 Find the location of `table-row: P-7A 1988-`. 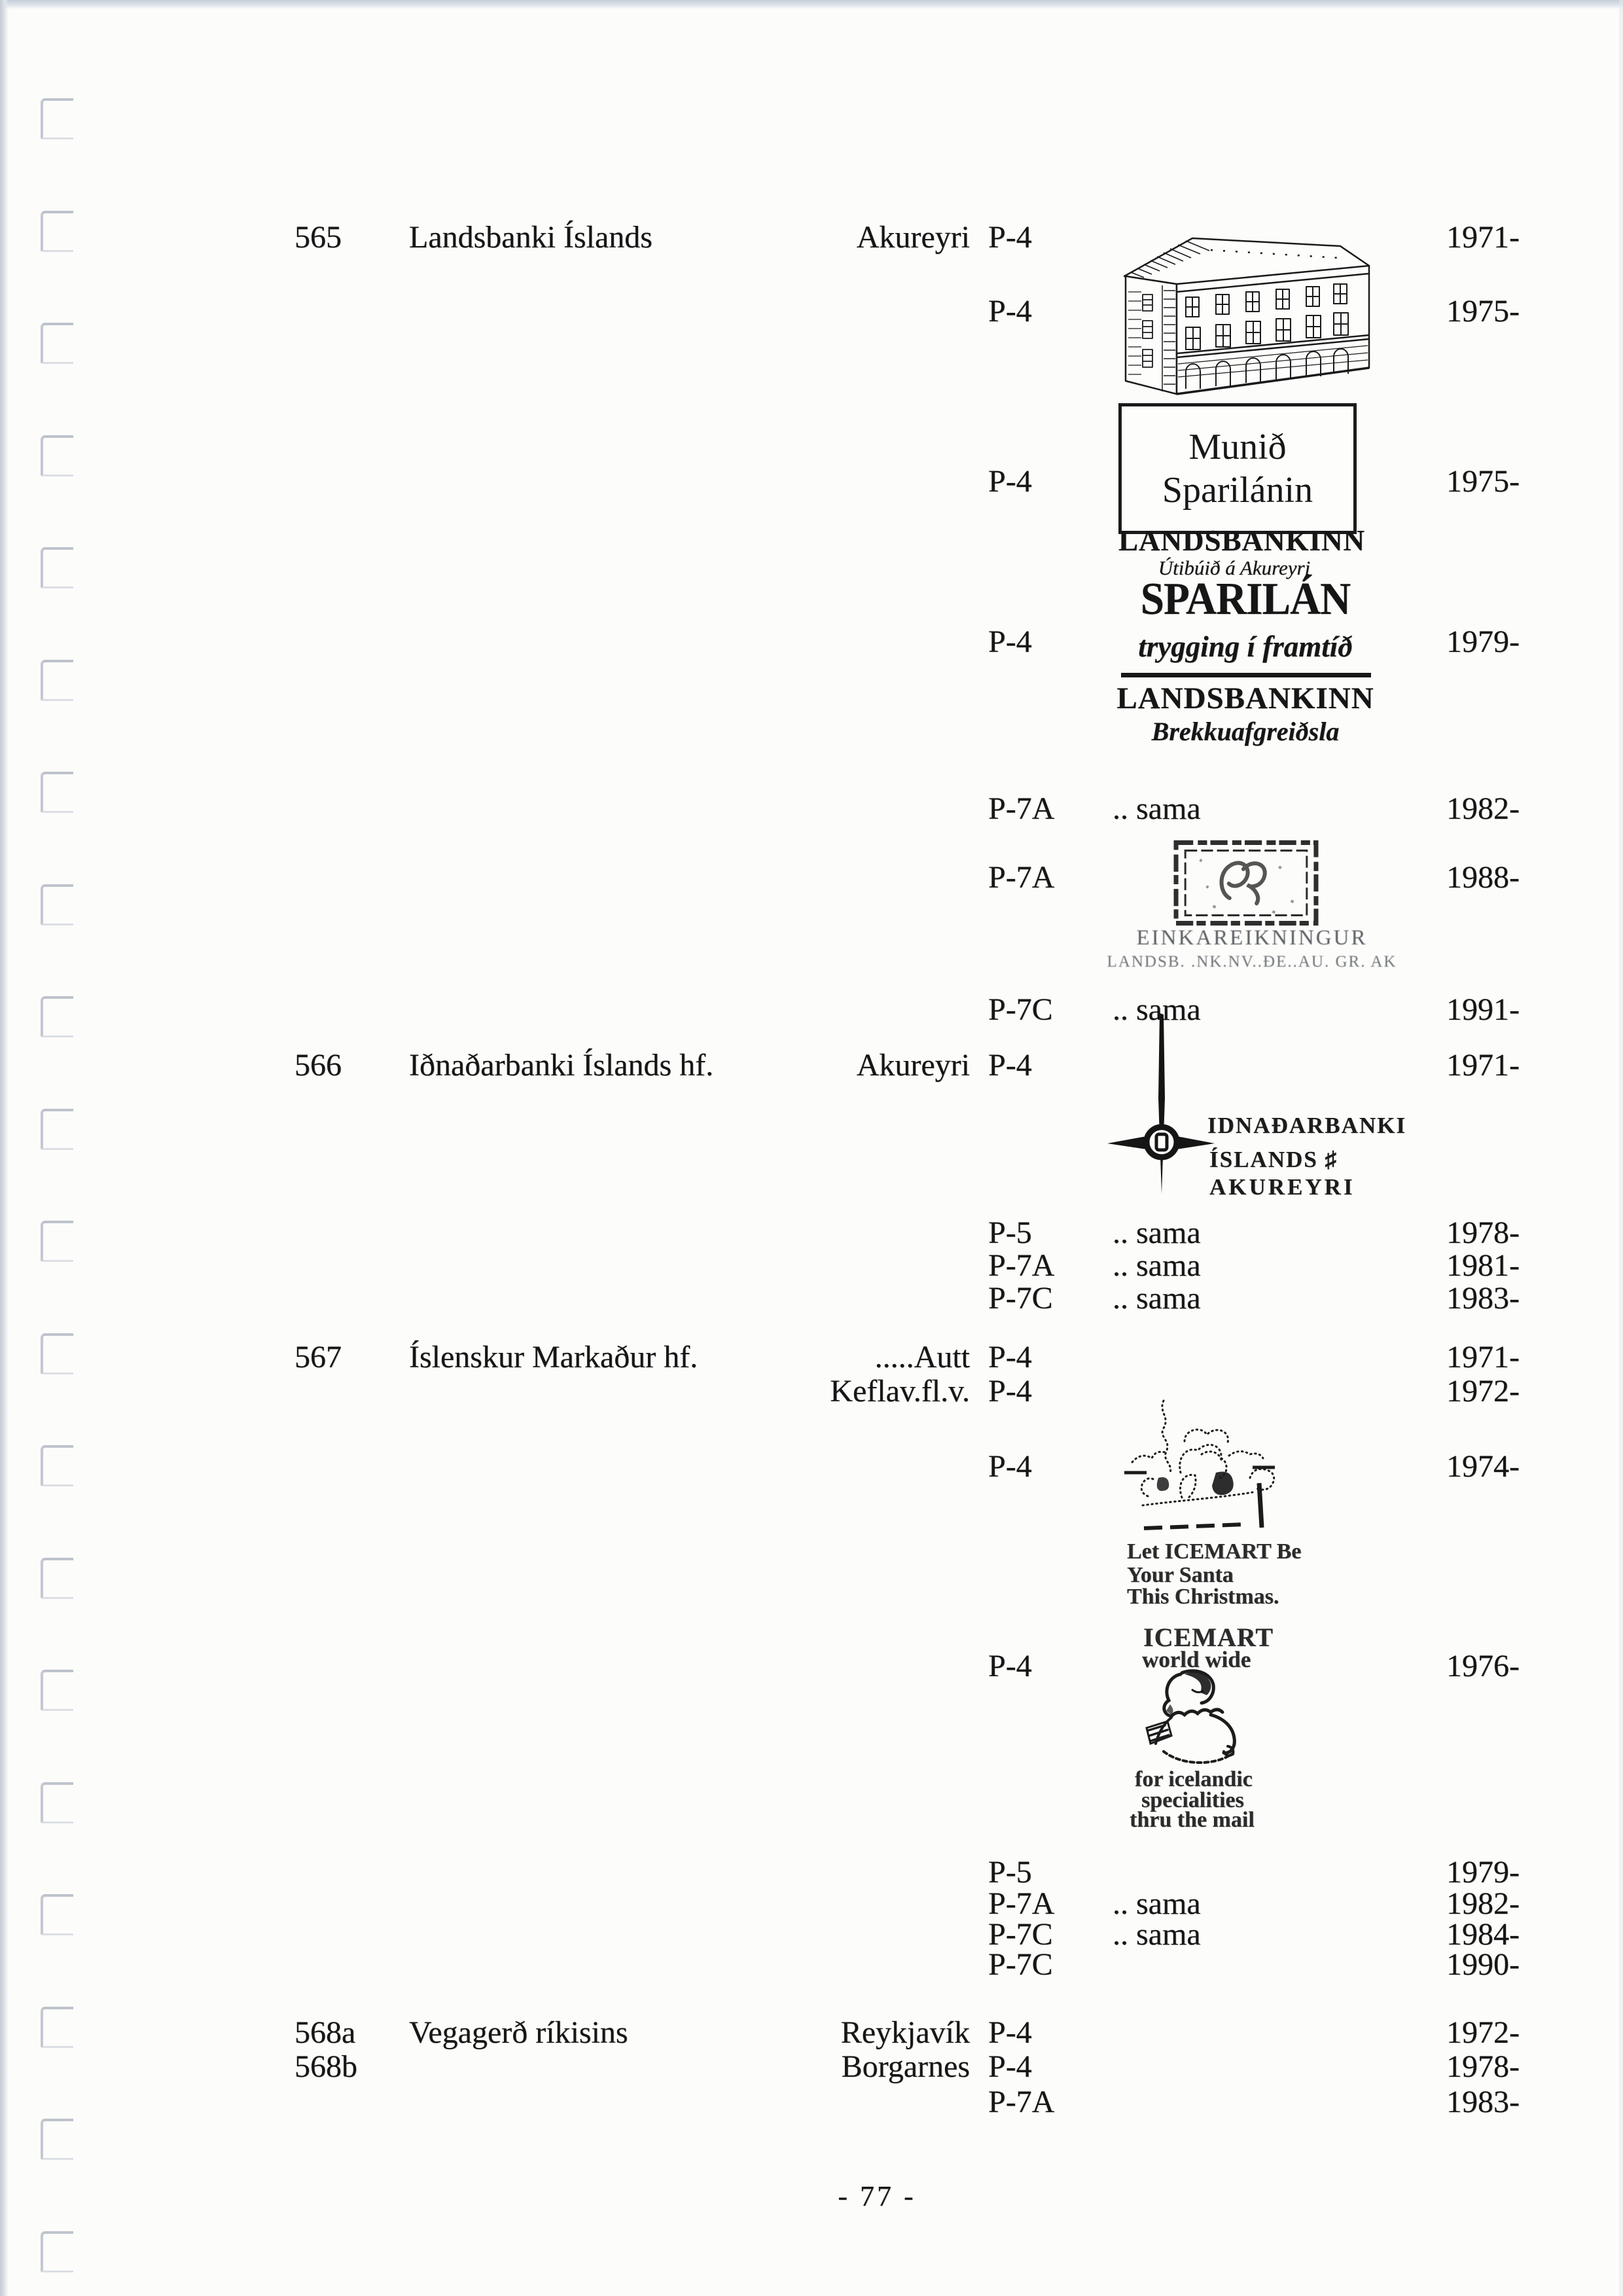

table-row: P-7A 1988- is located at coordinates (811, 880).